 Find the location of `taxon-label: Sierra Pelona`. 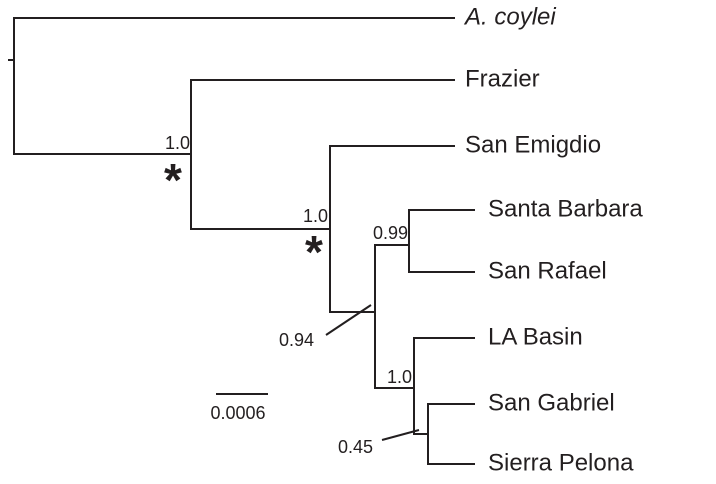

taxon-label: Sierra Pelona is located at coordinates (561, 462).